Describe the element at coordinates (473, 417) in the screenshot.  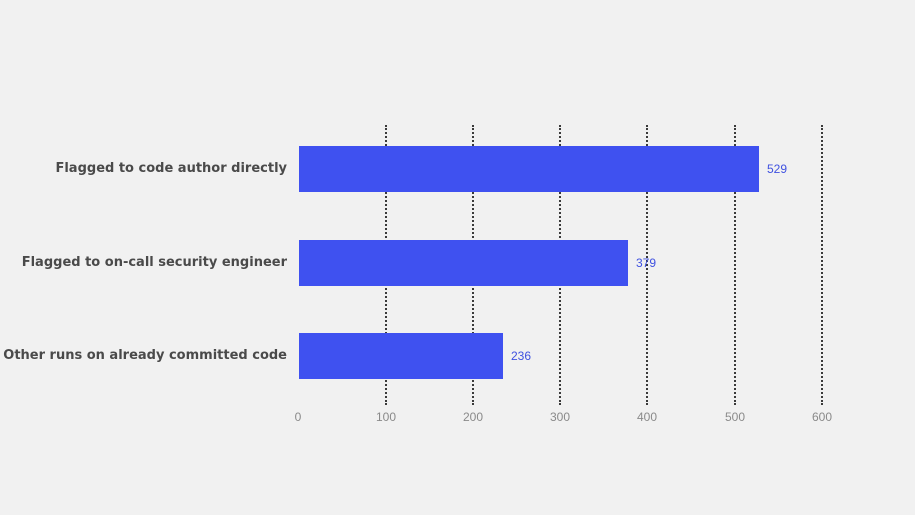
I see `x-tick-label: 200` at that location.